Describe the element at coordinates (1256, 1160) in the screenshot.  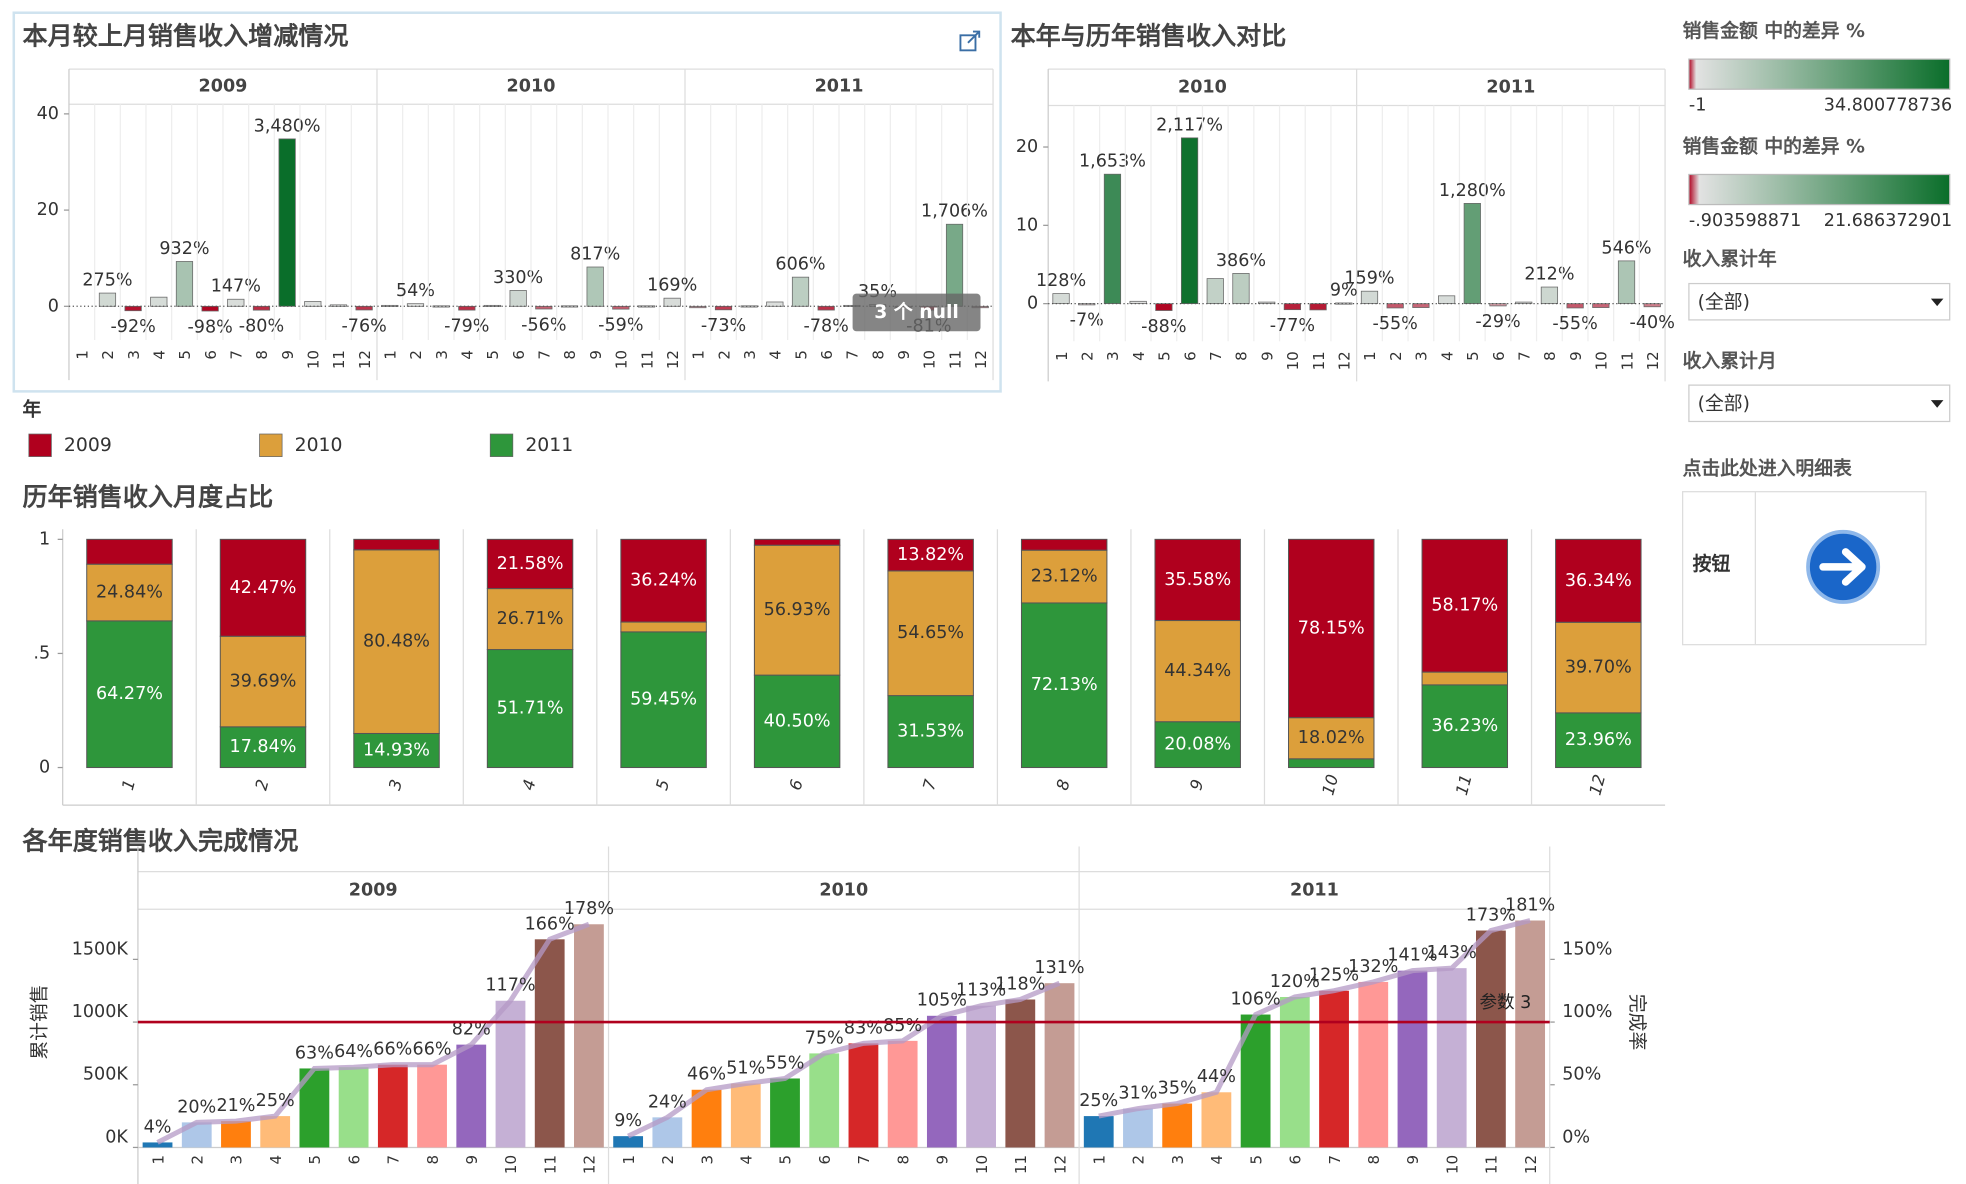
I see `x-tick-label: 5` at that location.